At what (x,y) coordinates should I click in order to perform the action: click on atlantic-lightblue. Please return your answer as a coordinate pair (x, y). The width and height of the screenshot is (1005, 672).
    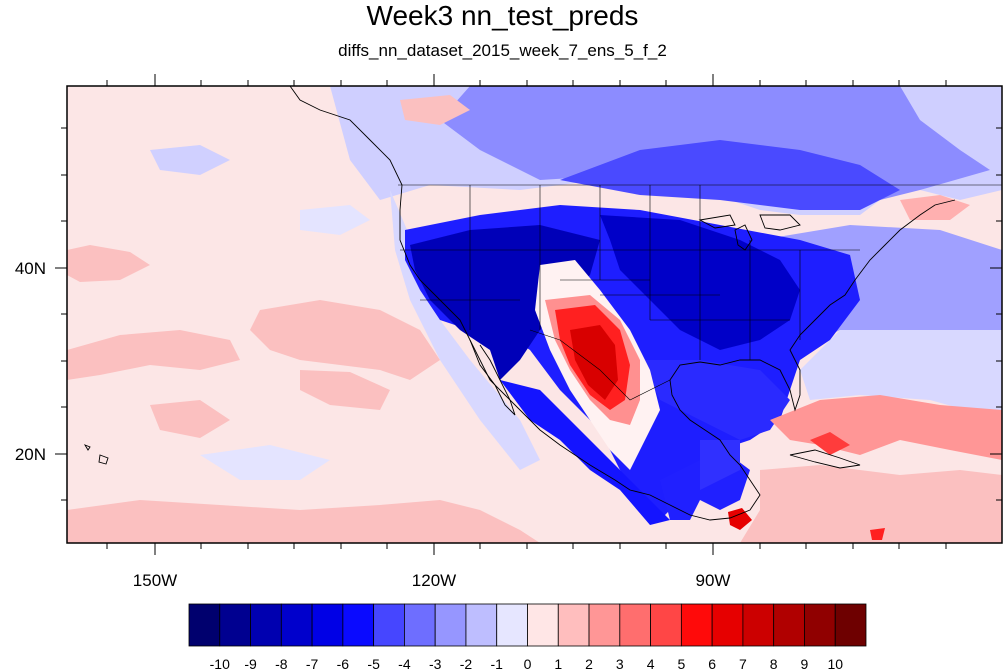
    Looking at the image, I should click on (901, 375).